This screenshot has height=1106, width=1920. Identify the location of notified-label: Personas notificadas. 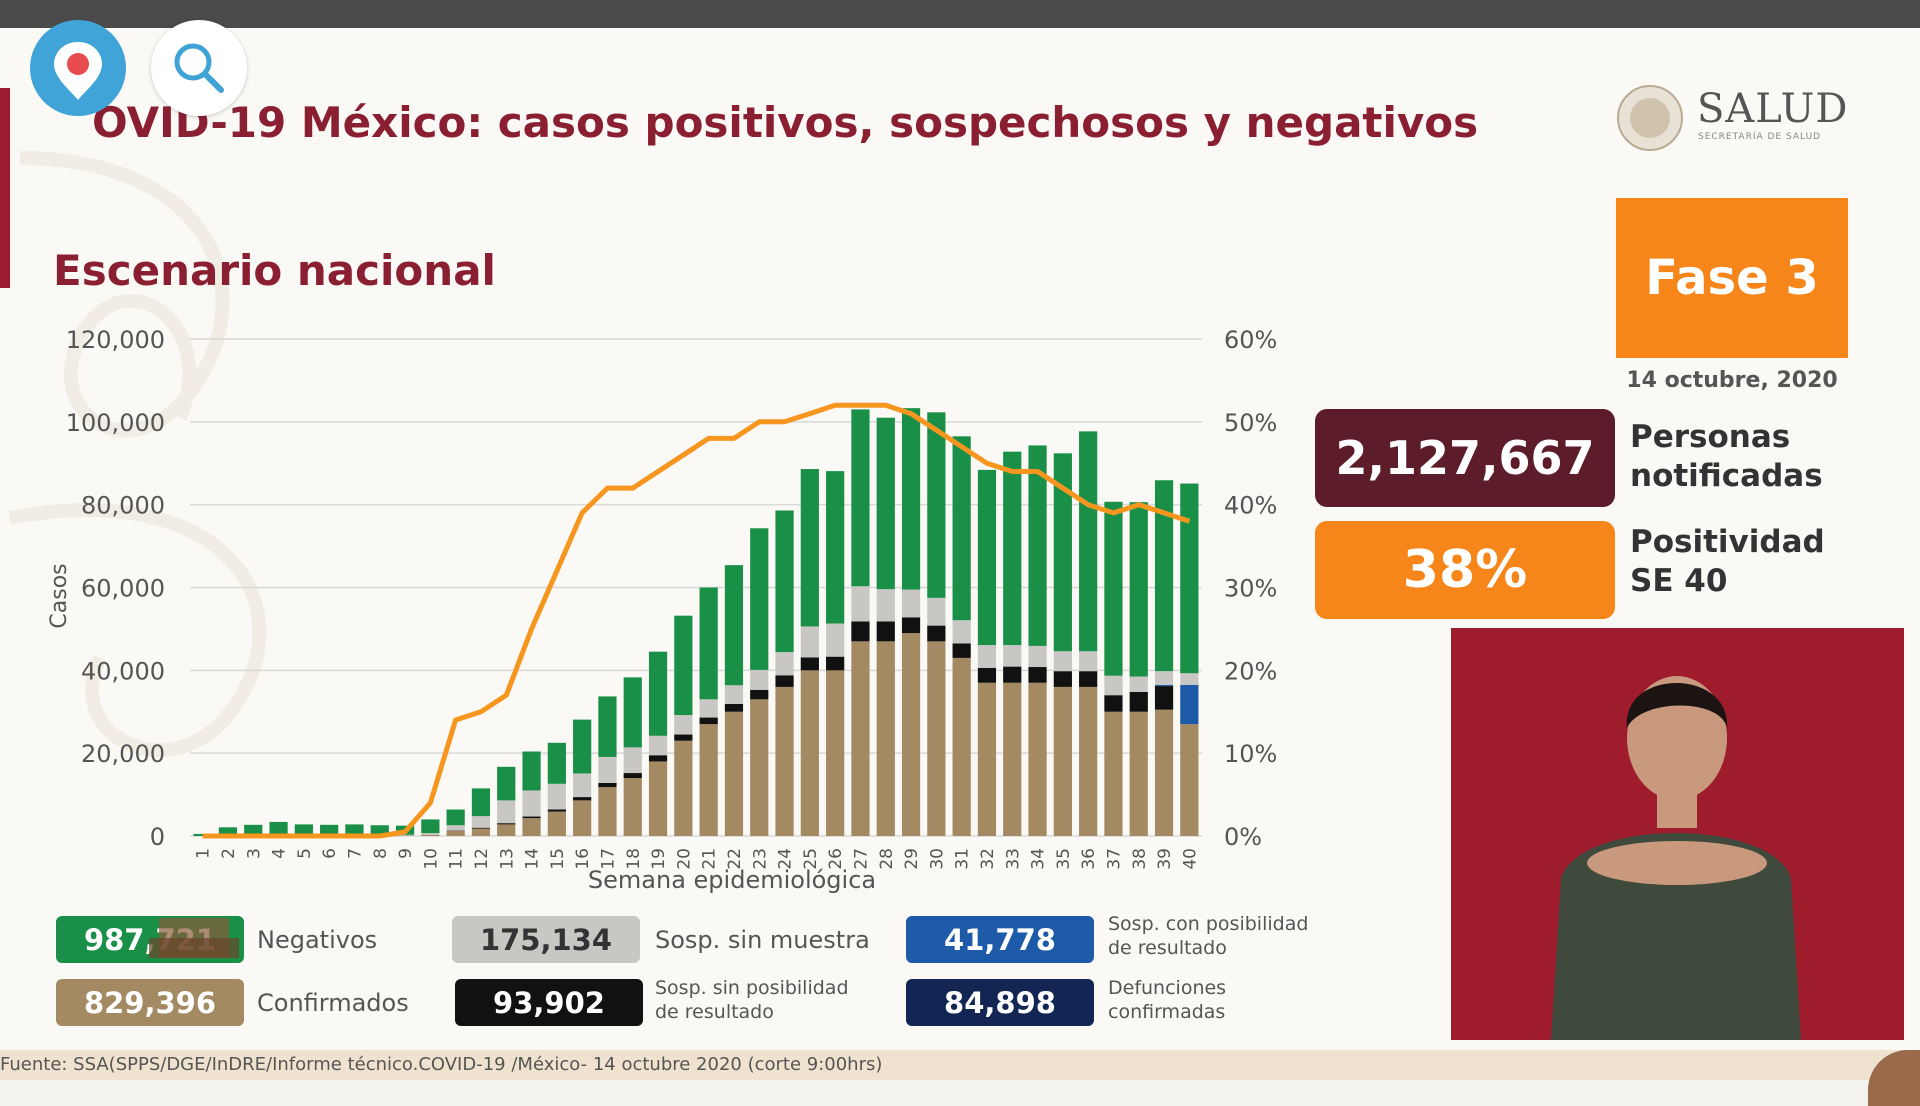
(1726, 457).